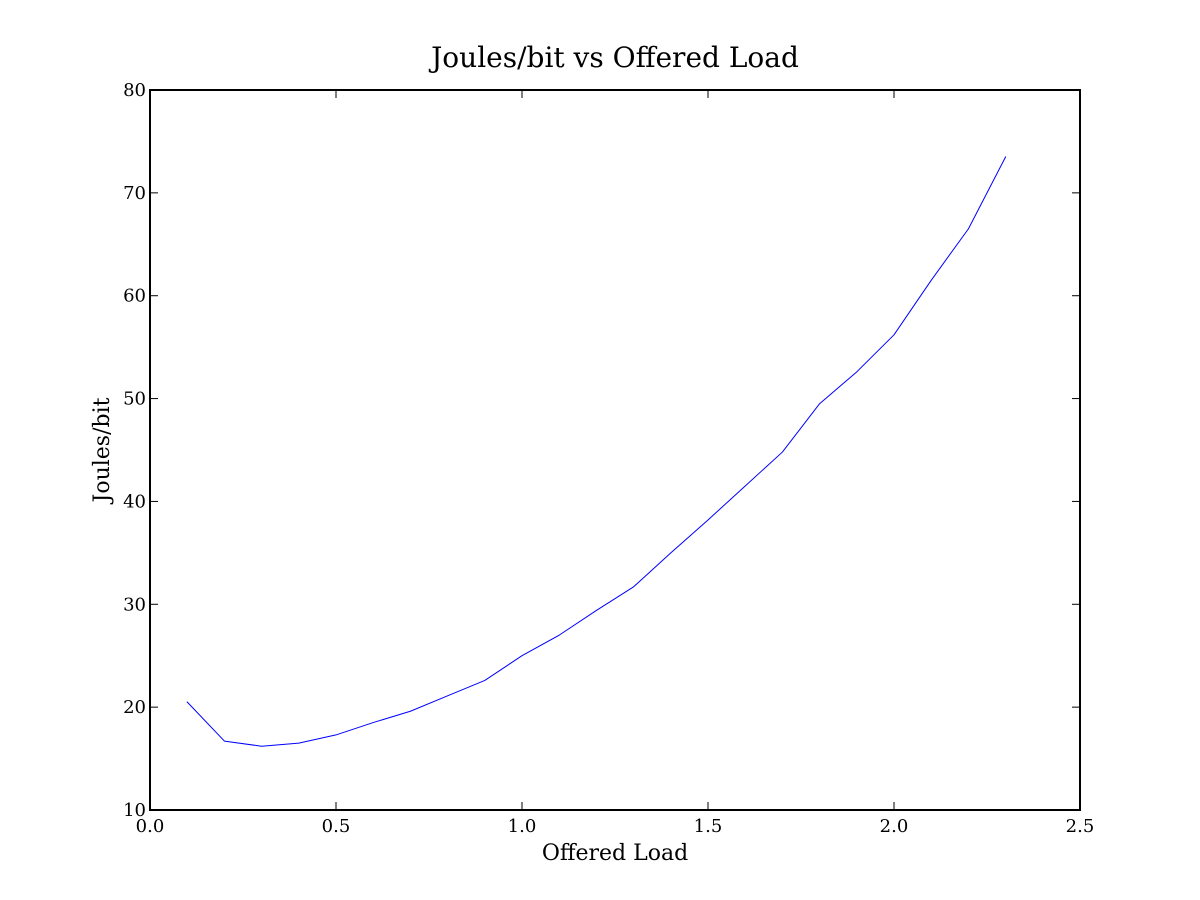 The height and width of the screenshot is (900, 1200). I want to click on y-tick-label: 20, so click(134, 707).